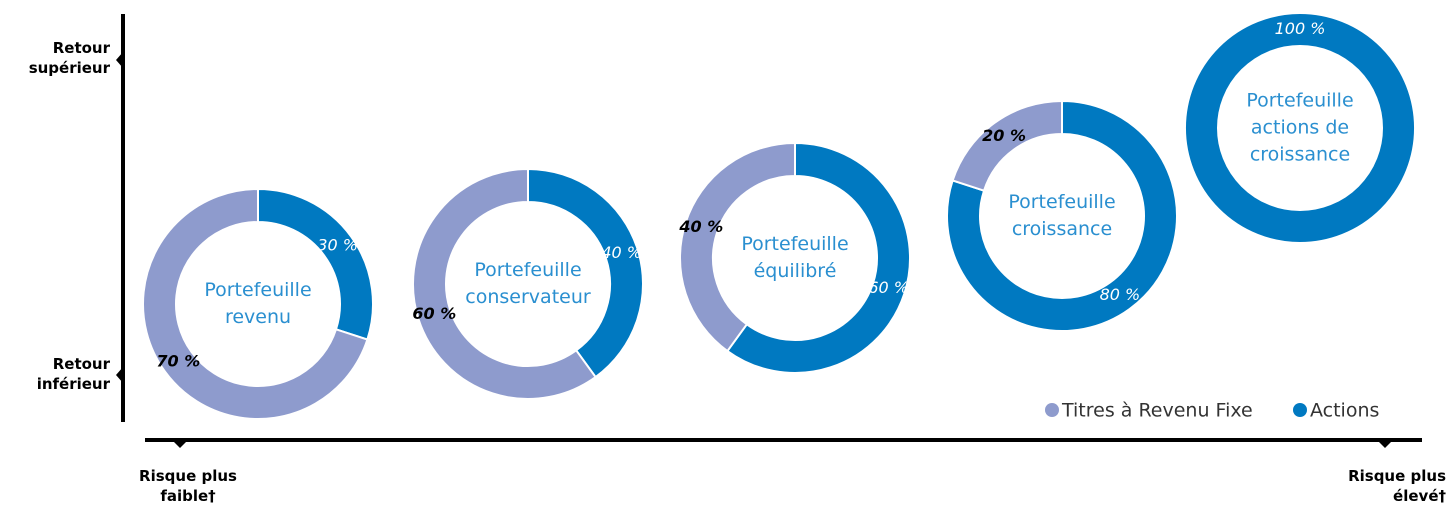 Image resolution: width=1452 pixels, height=514 pixels. What do you see at coordinates (188, 486) in the screenshot?
I see `axis-label: Risque plus faible†` at bounding box center [188, 486].